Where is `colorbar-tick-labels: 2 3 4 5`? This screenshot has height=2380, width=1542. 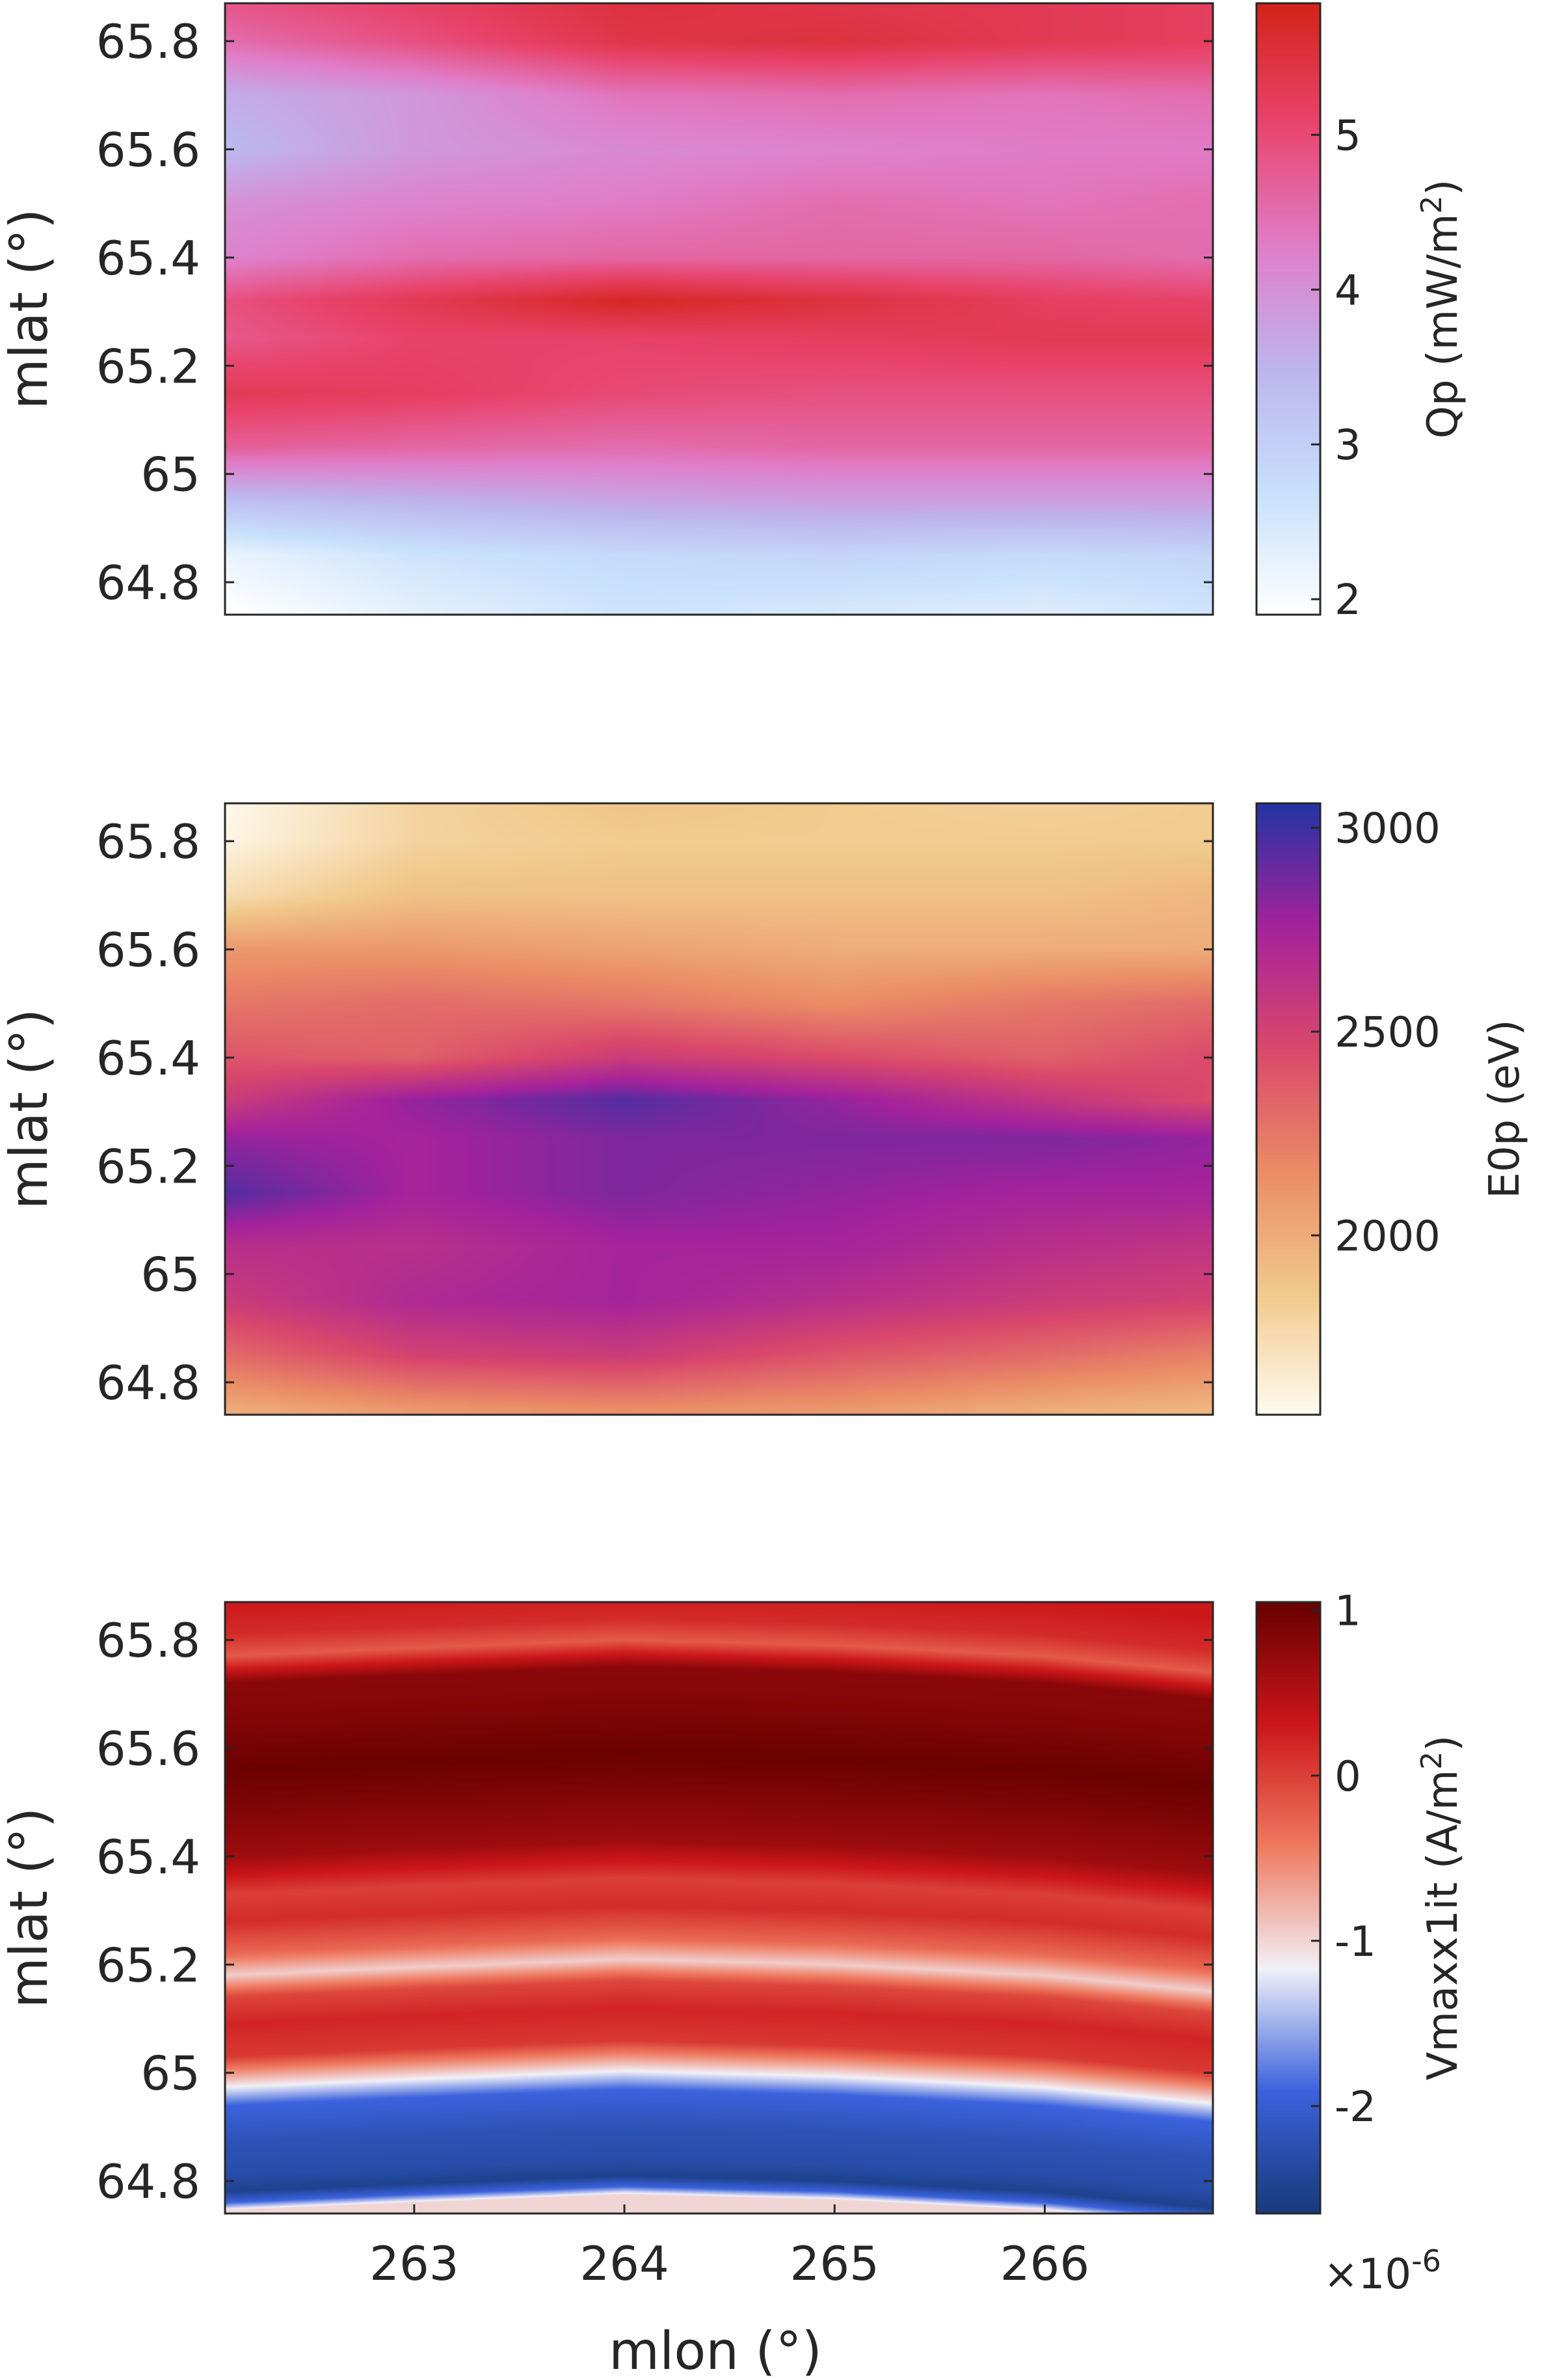
colorbar-tick-labels: 2 3 4 5 is located at coordinates (1336, 368).